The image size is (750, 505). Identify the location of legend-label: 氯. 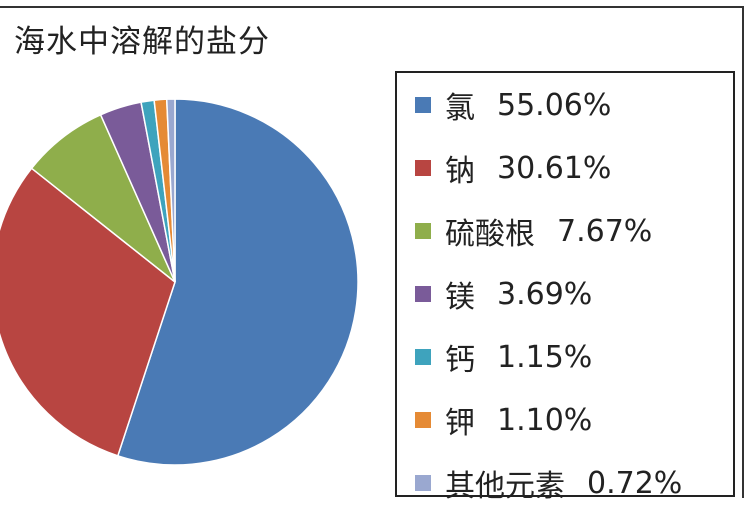
(460, 108).